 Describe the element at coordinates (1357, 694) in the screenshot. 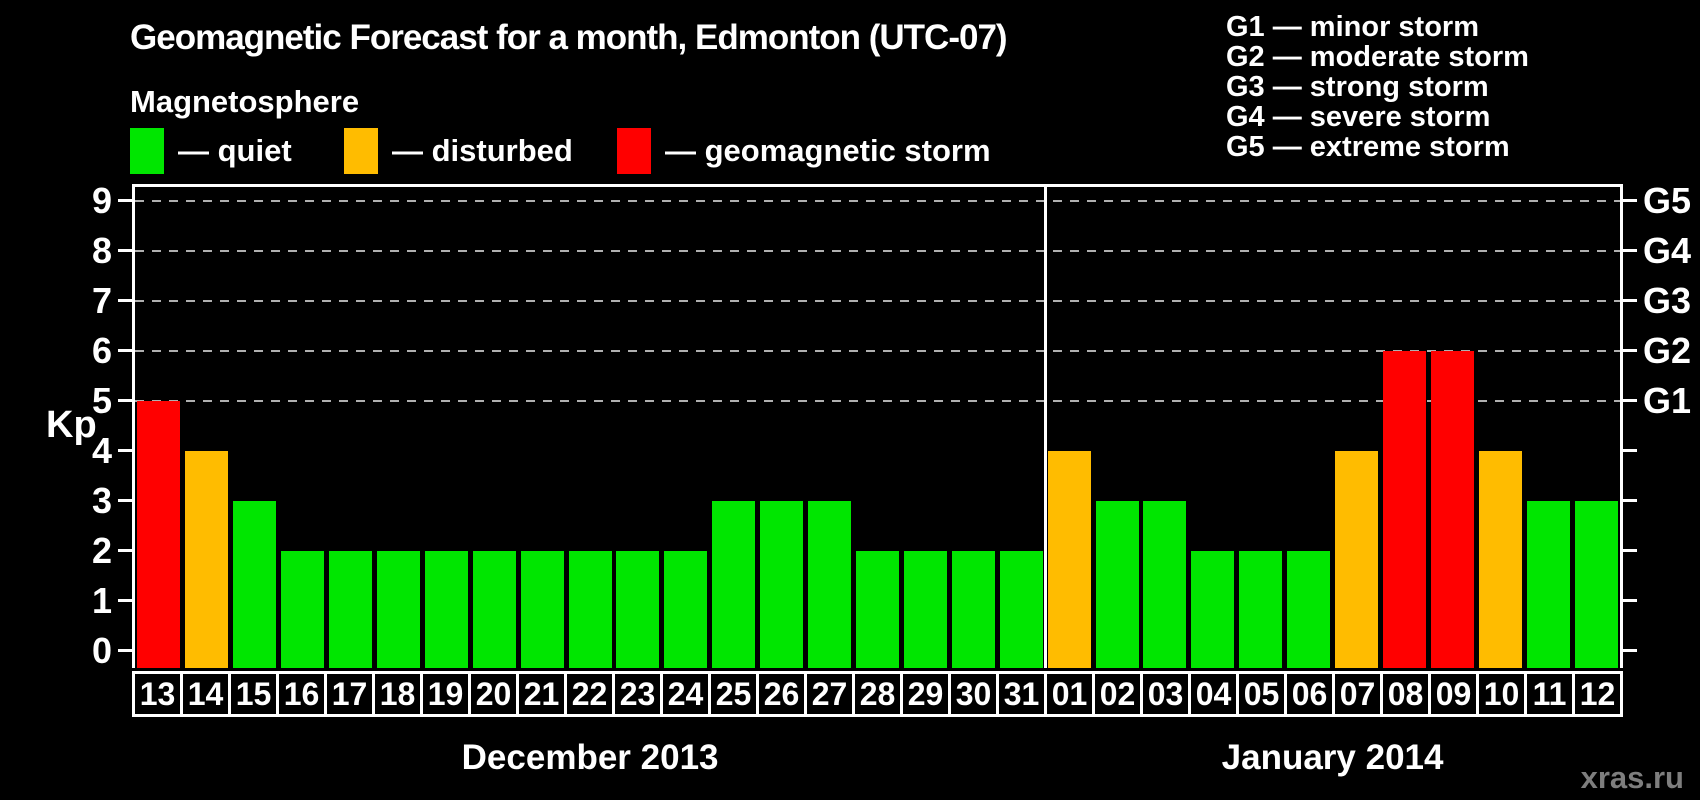

I see `day-label-07: 07` at that location.